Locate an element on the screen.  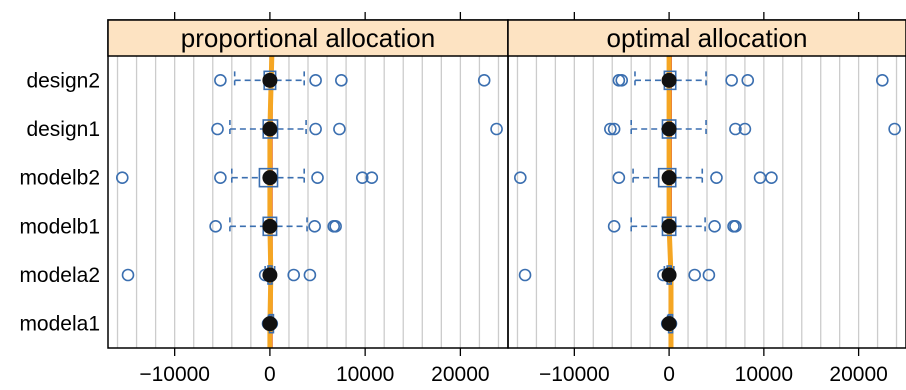
panel-title: optimal allocation is located at coordinates (707, 38).